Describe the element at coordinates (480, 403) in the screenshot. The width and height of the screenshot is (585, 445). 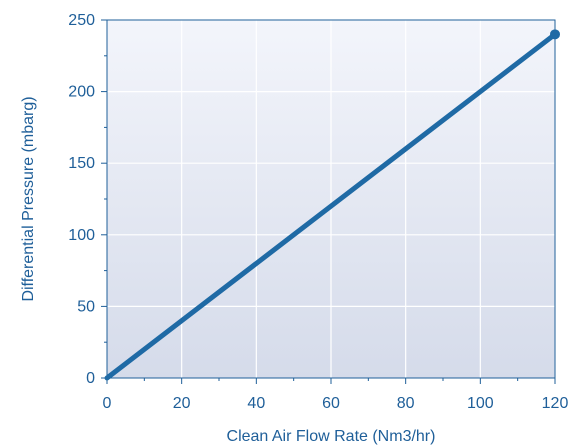
I see `x-tick-label: 100` at that location.